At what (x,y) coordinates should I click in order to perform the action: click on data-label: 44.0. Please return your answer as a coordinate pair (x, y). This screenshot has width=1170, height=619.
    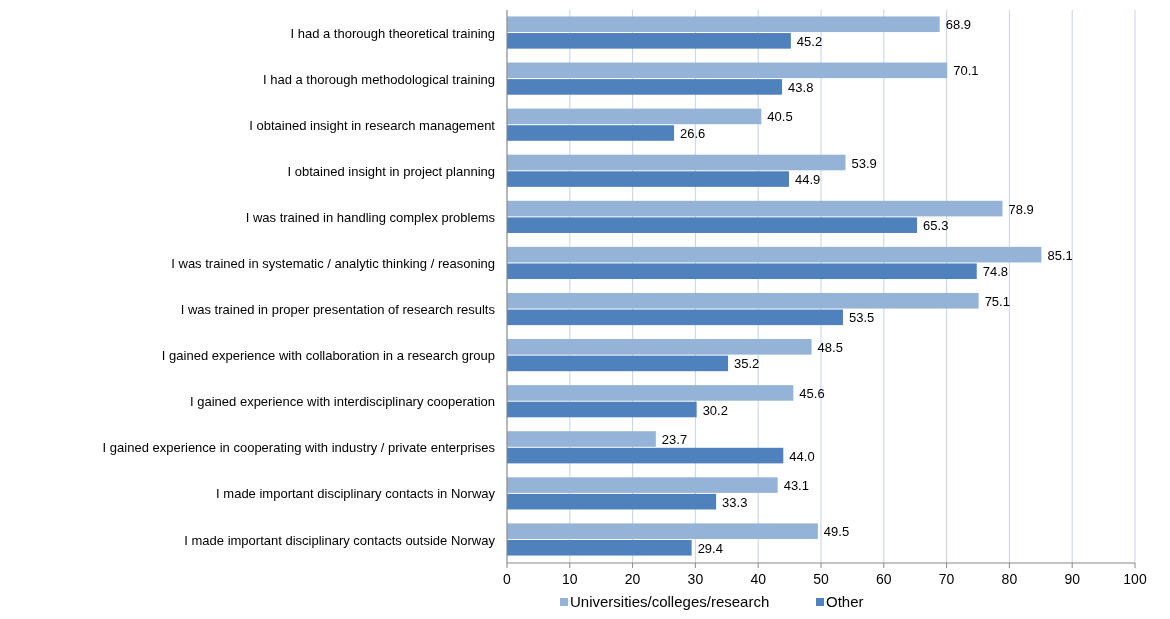
    Looking at the image, I should click on (802, 456).